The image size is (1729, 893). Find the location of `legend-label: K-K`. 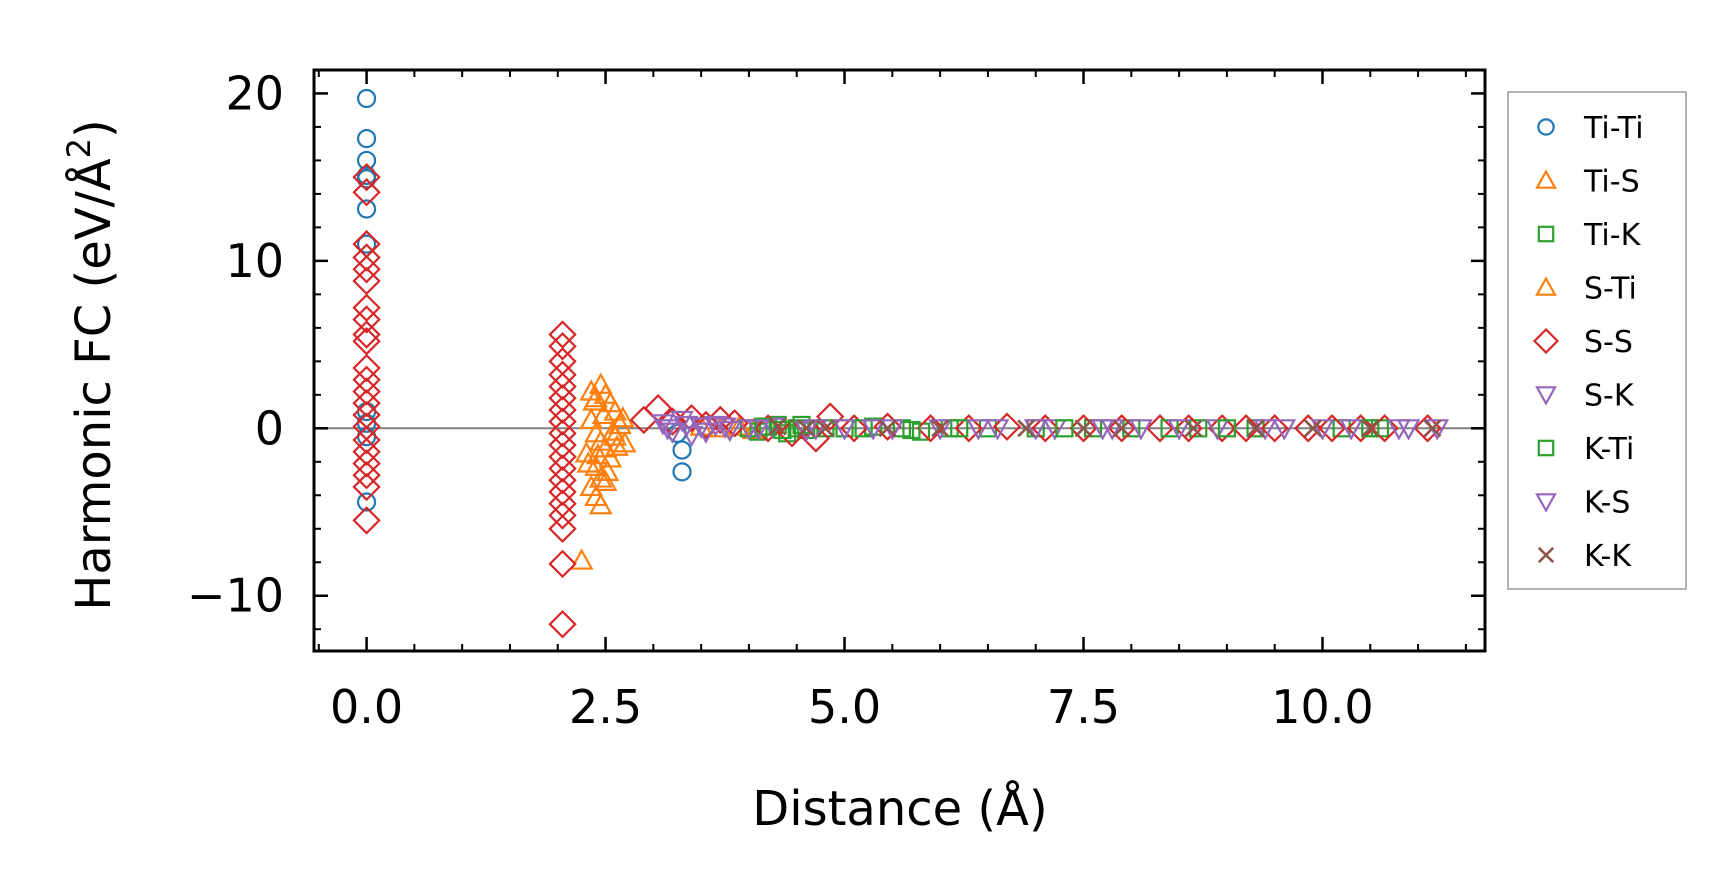

legend-label: K-K is located at coordinates (1608, 556).